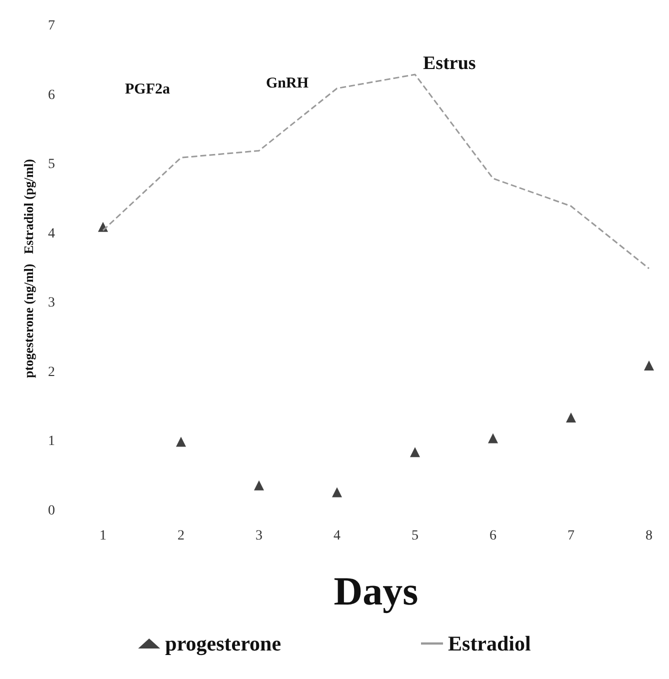 This screenshot has width=669, height=679. I want to click on x-tick-label: 4, so click(337, 536).